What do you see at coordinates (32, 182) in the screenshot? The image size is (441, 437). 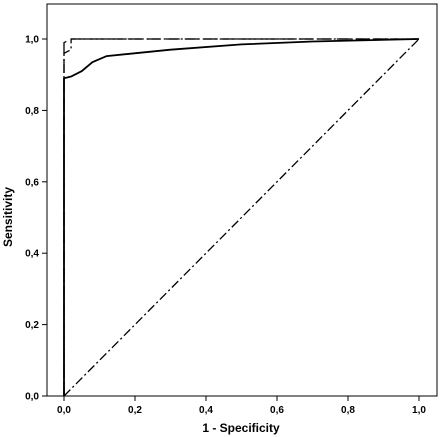 I see `y-tick-label: 0,6` at bounding box center [32, 182].